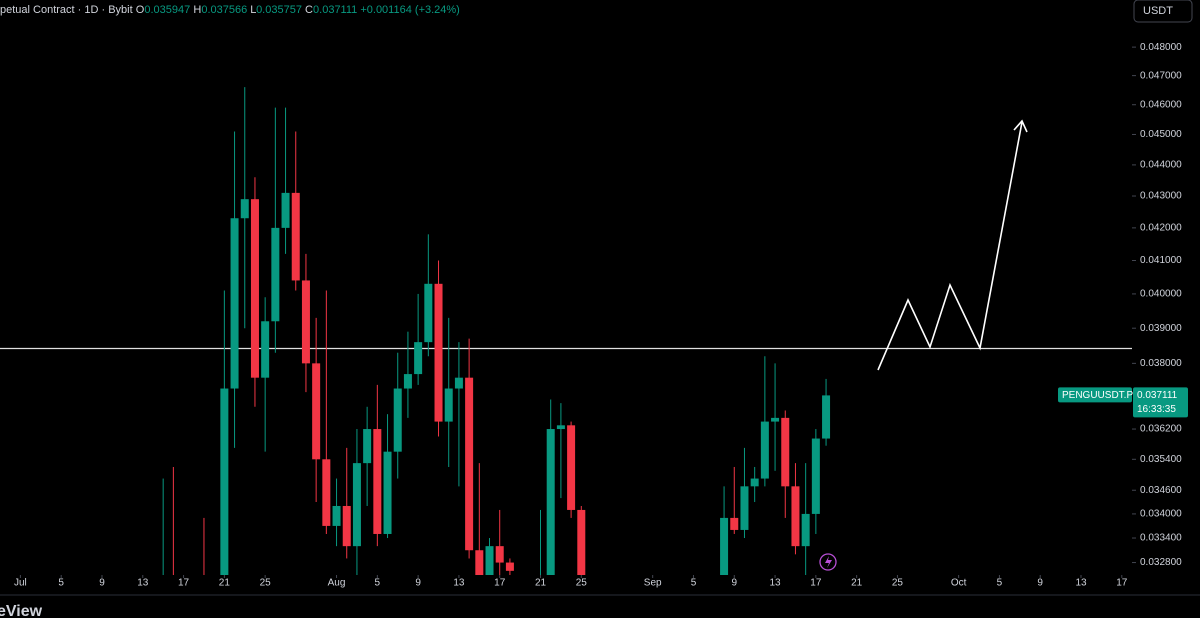 This screenshot has width=1200, height=618. What do you see at coordinates (253, 10) in the screenshot?
I see `ohlc-label: L` at bounding box center [253, 10].